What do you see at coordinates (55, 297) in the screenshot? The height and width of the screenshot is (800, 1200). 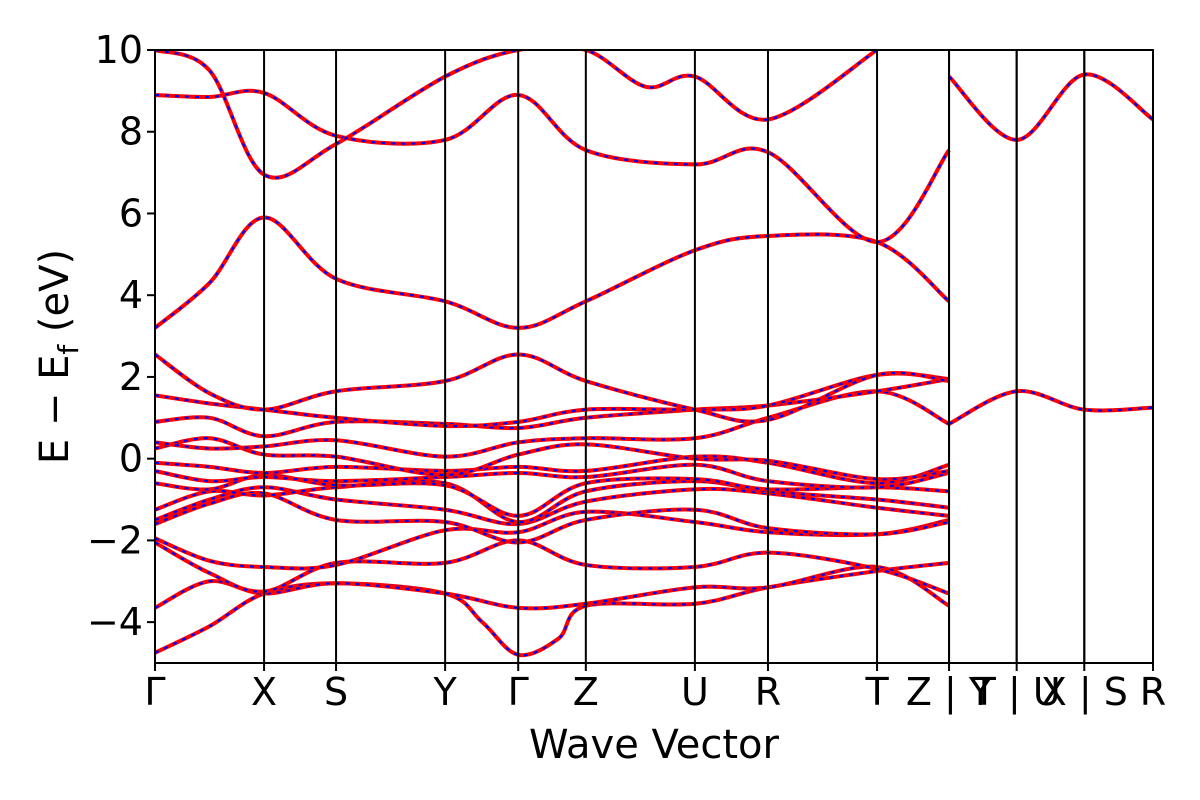 I see `y-axis-label-unit: (eV)` at bounding box center [55, 297].